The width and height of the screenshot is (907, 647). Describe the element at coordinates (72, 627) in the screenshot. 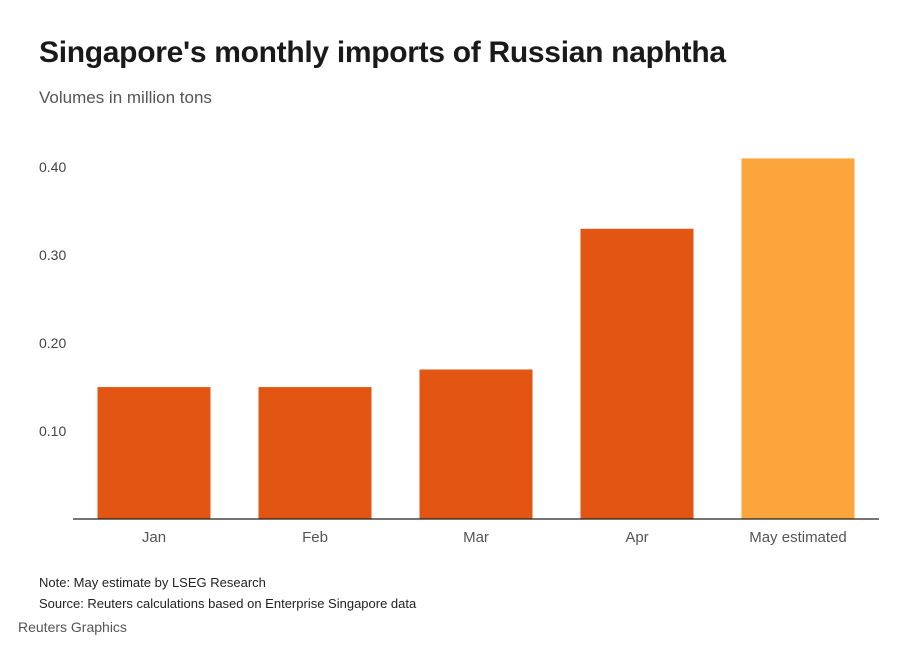

I see `credit-text: Reuters Graphics` at that location.